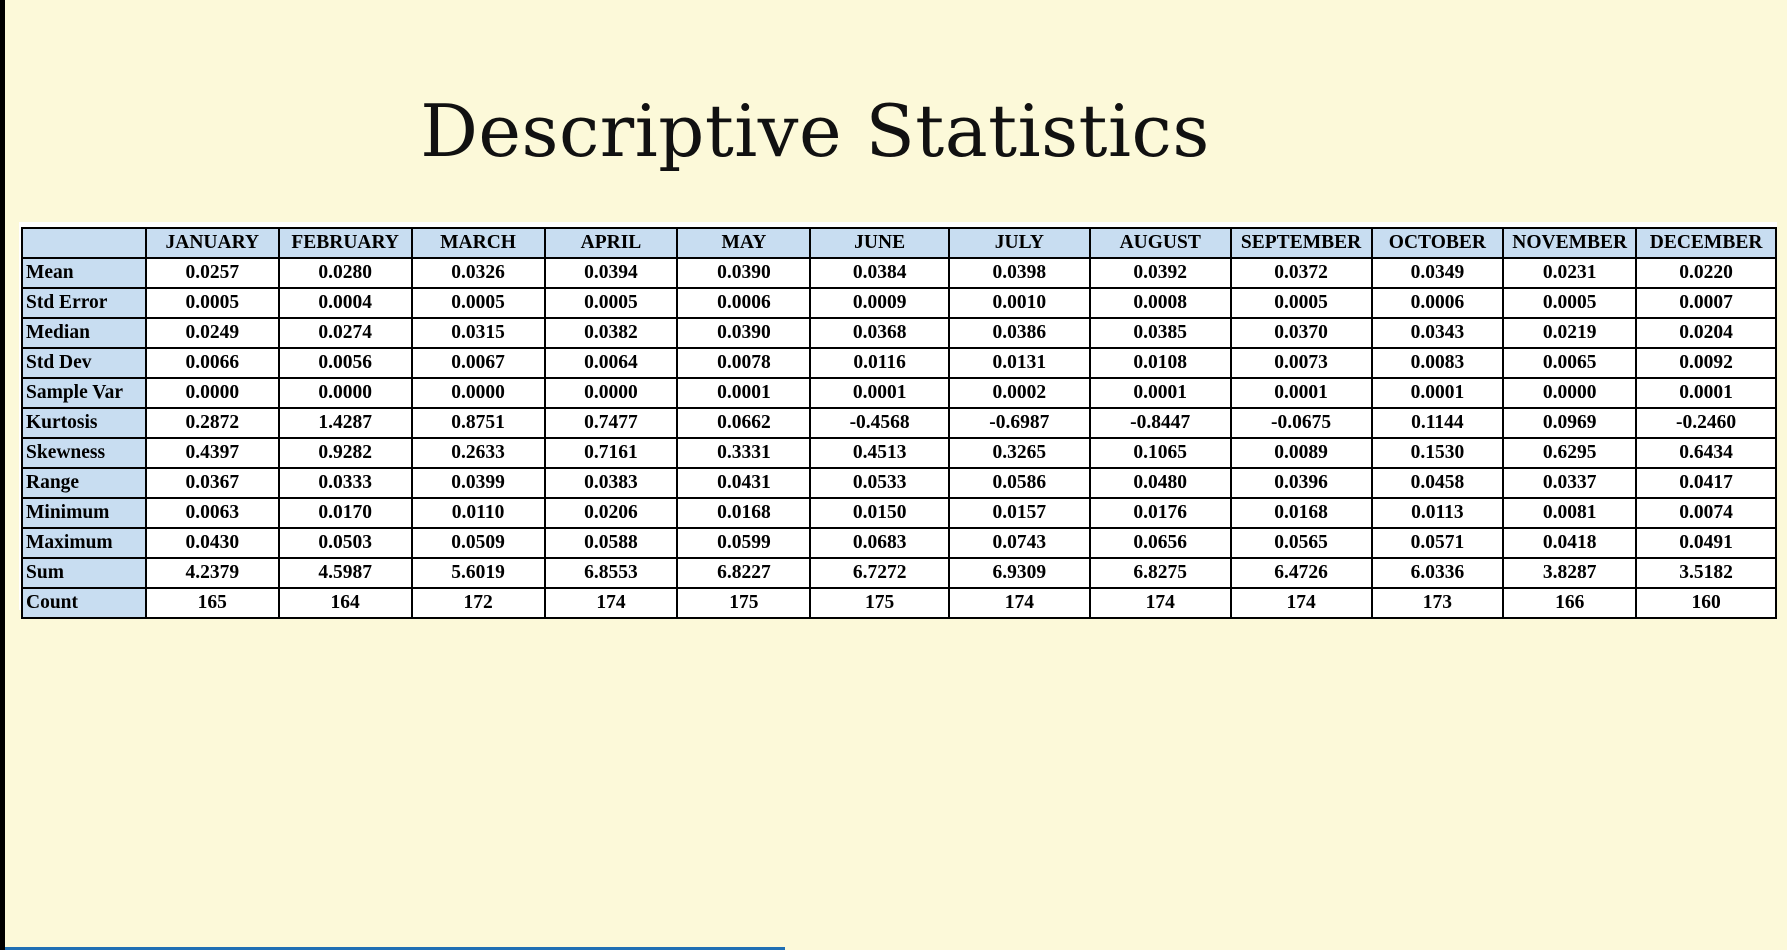 This screenshot has width=1787, height=950. Describe the element at coordinates (1019, 243) in the screenshot. I see `column-header: JULY` at that location.